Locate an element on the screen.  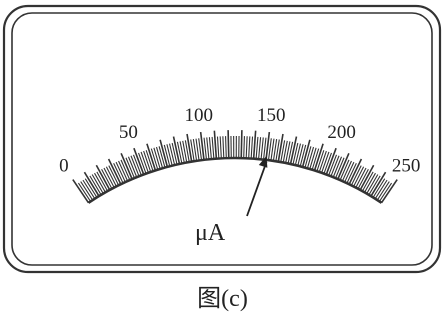
scale-label: 100 is located at coordinates (199, 115).